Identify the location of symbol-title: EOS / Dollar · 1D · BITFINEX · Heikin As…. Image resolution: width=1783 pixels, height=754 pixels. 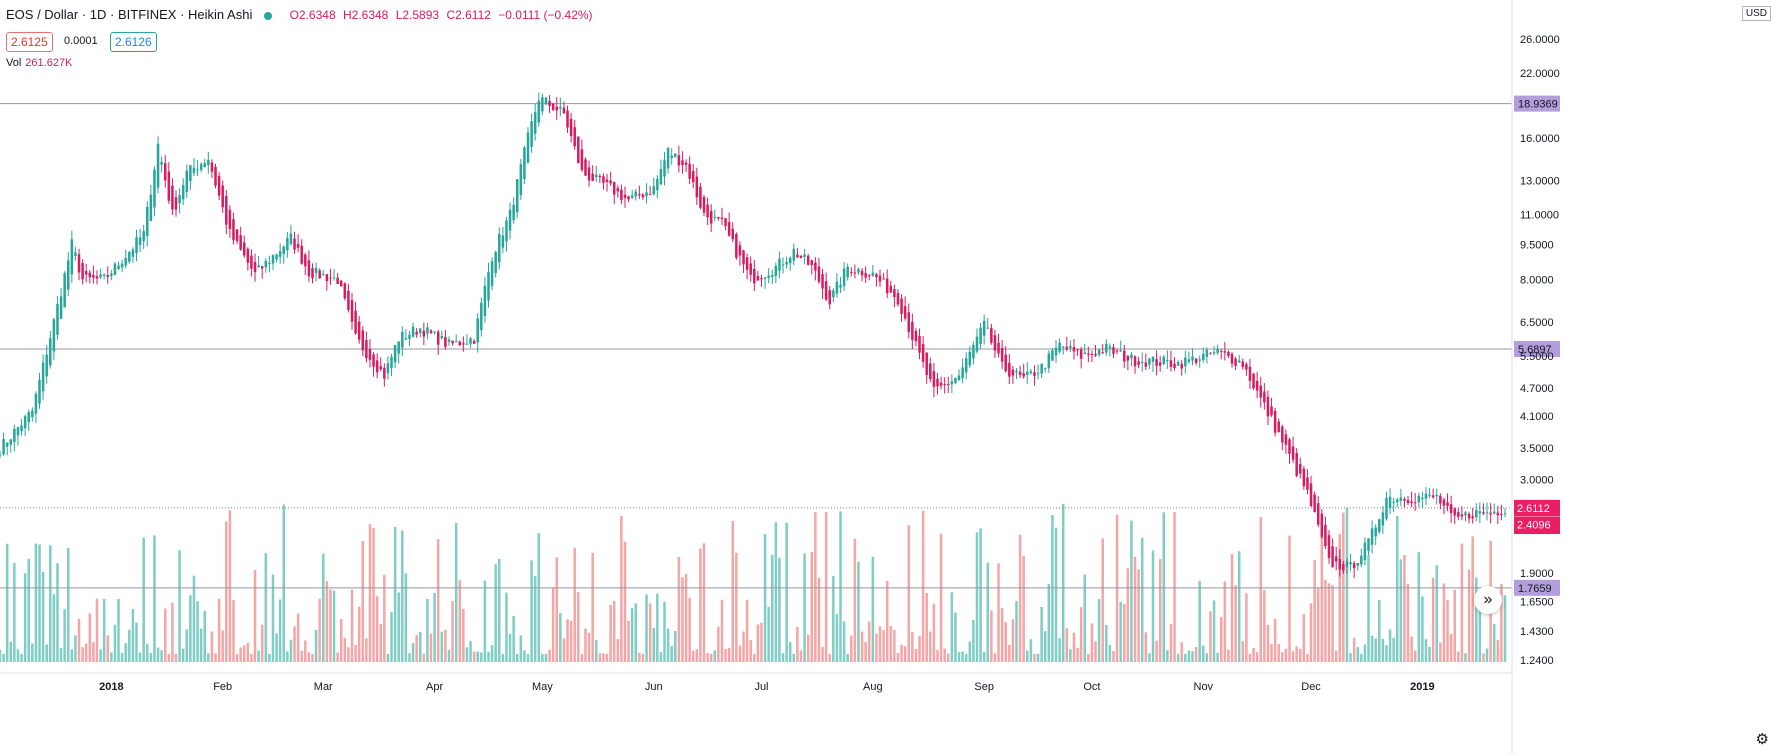
(129, 14).